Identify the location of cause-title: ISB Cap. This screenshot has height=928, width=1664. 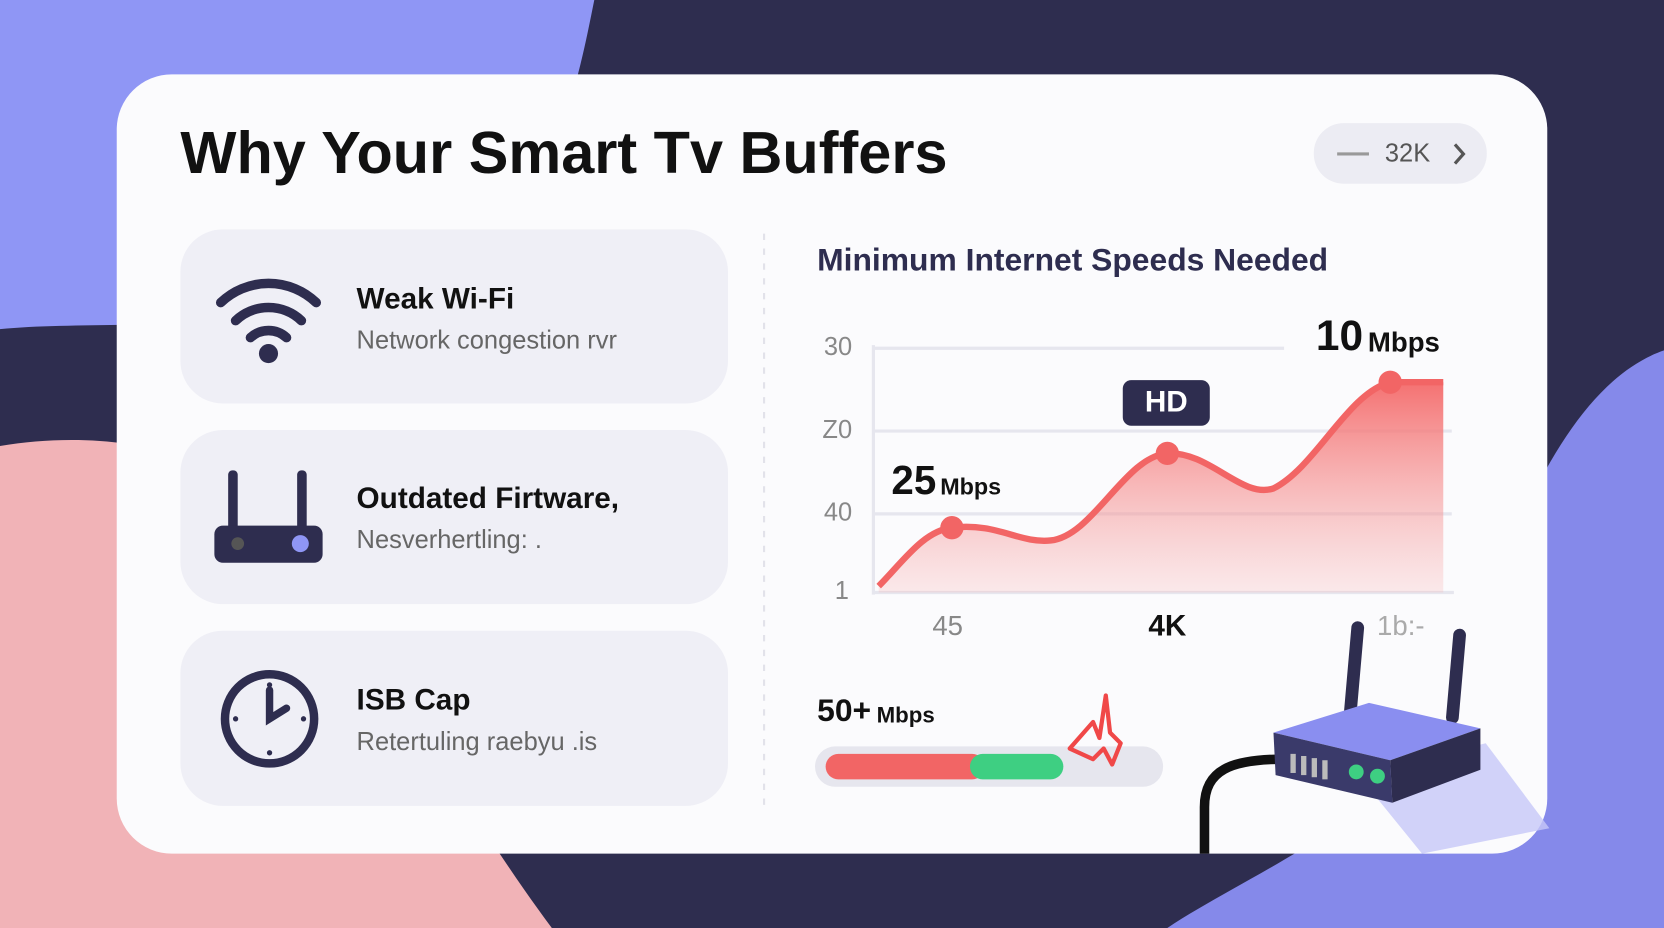
(414, 700).